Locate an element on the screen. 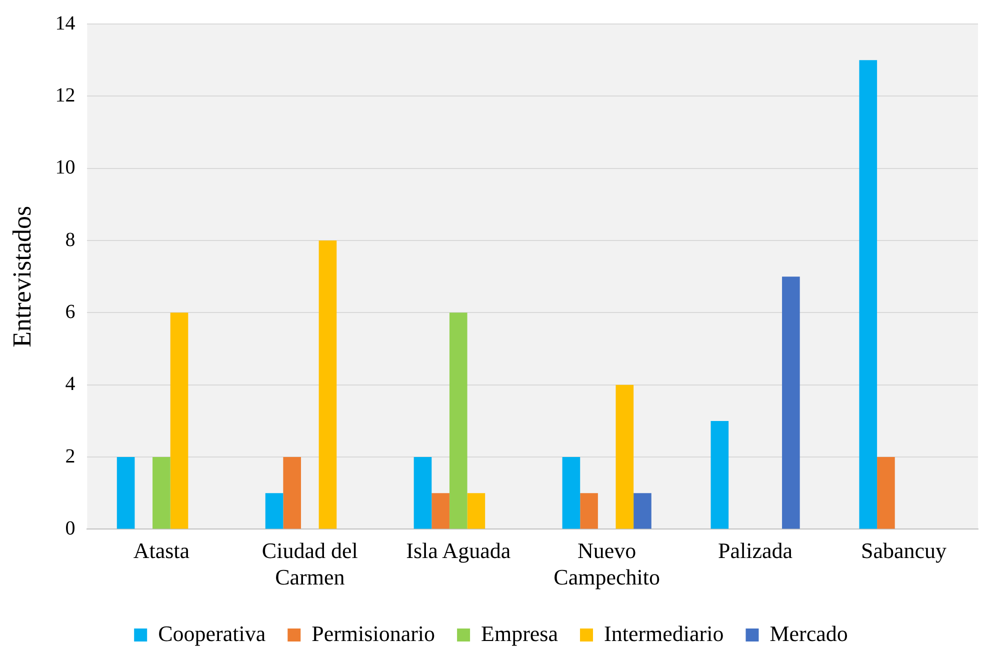  legend-label: Intermediario is located at coordinates (664, 633).